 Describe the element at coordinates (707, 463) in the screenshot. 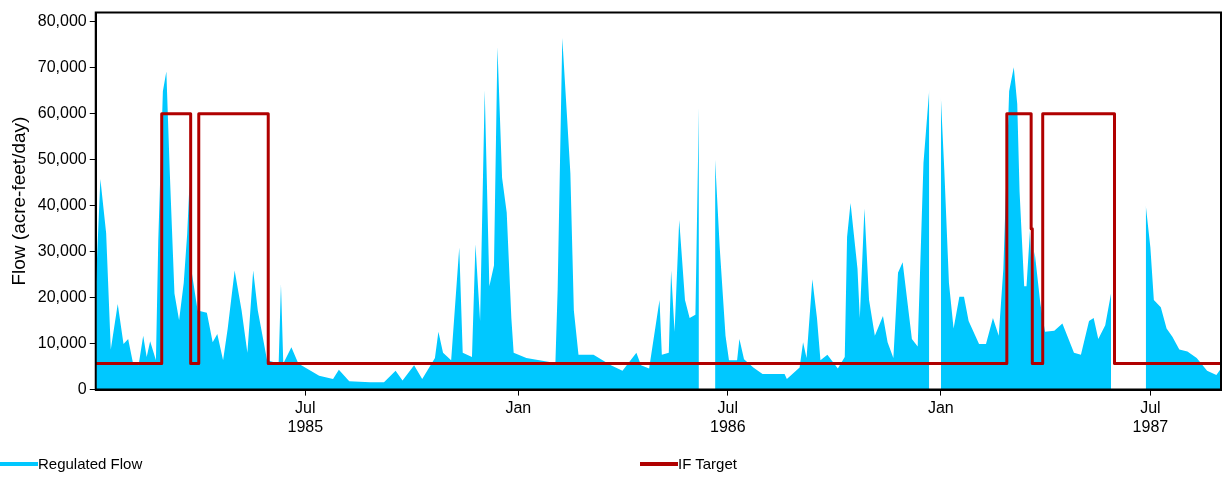

I see `legend-label: IF Target` at that location.